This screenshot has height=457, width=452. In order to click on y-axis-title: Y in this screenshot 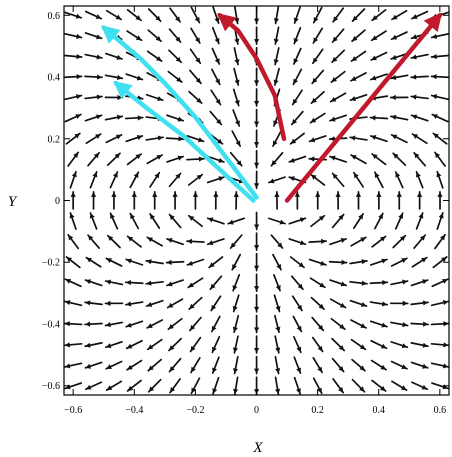, I will do `click(13, 202)`.